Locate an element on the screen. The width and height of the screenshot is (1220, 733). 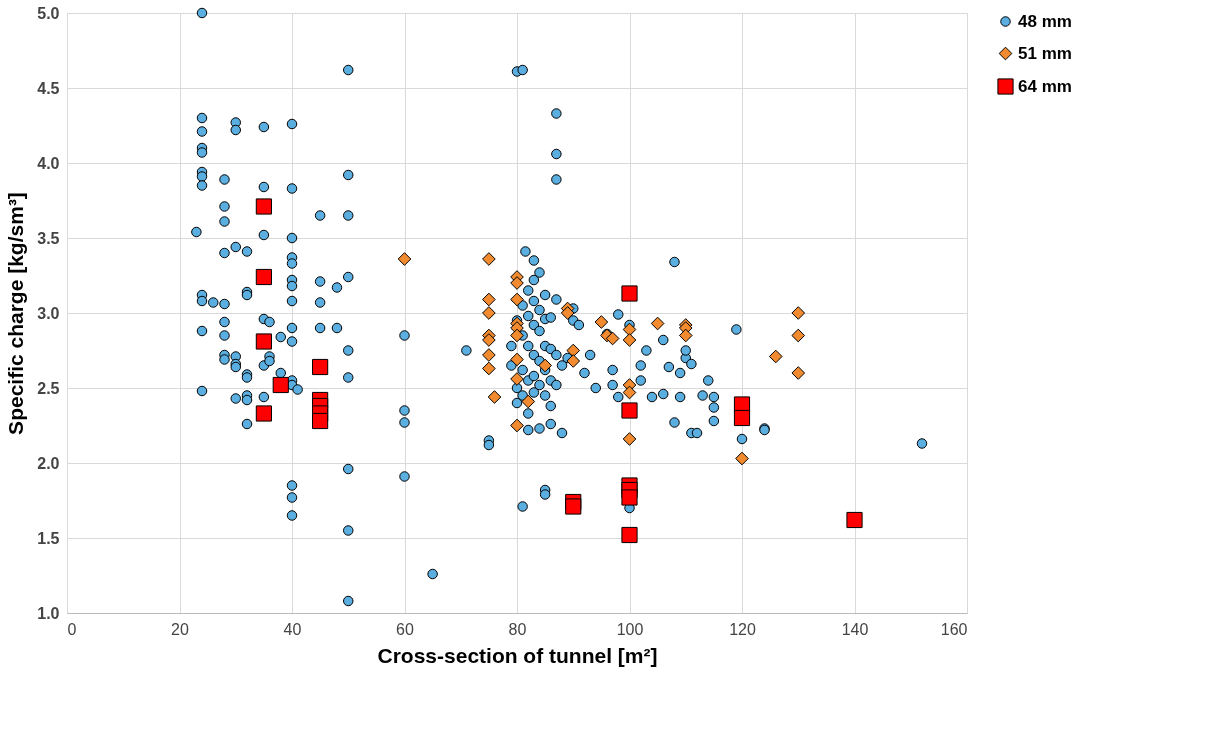
y-tick-label: 1.5 is located at coordinates (48, 538).